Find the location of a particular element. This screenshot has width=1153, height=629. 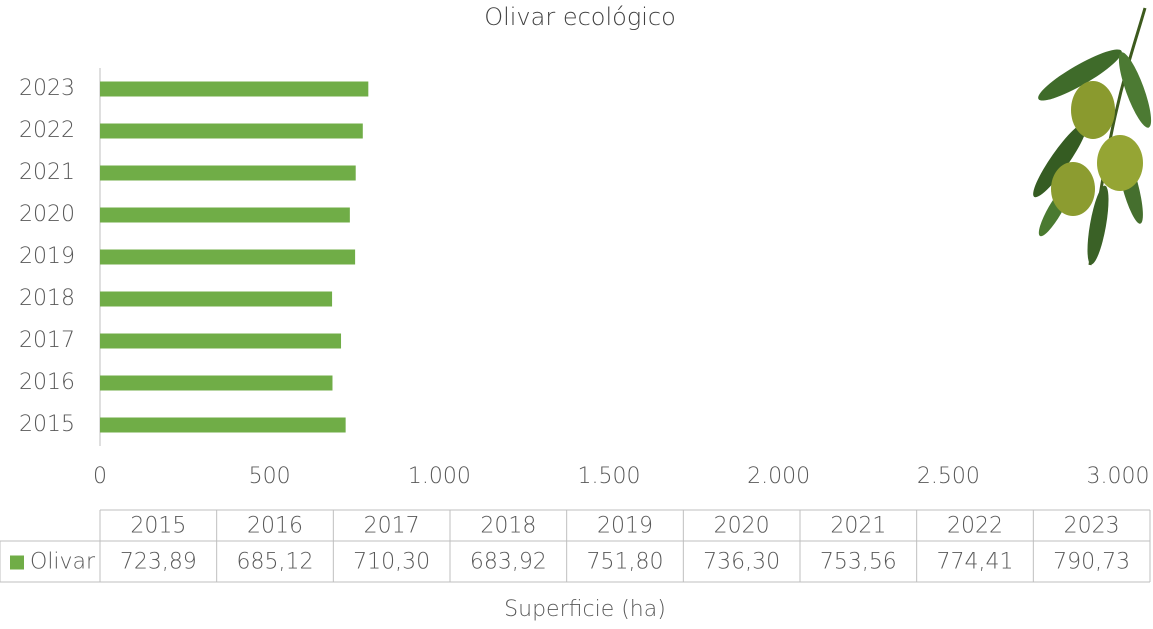

y-tick-label: 2016 is located at coordinates (47, 382).